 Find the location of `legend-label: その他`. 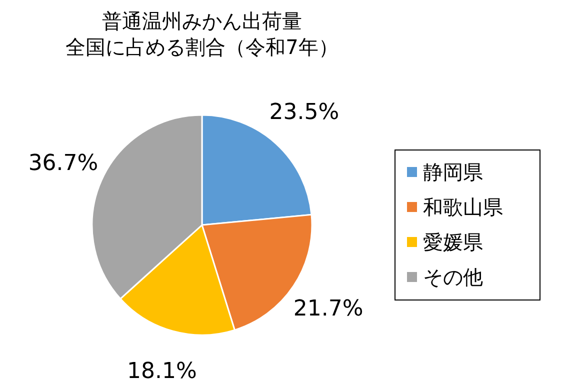

legend-label: その他 is located at coordinates (453, 277).